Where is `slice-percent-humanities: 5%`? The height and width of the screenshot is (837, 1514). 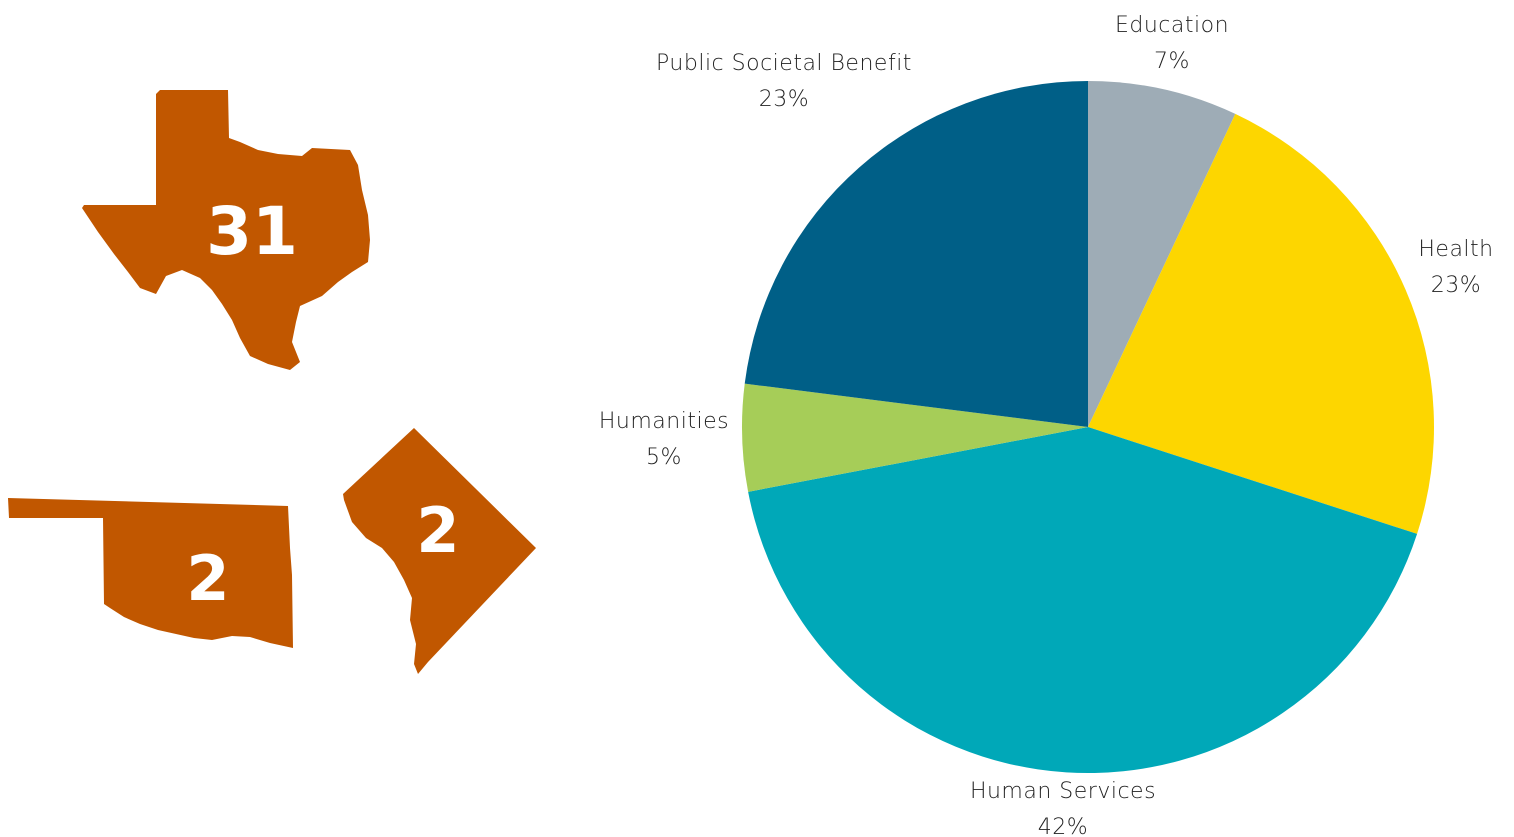
slice-percent-humanities: 5% is located at coordinates (664, 457).